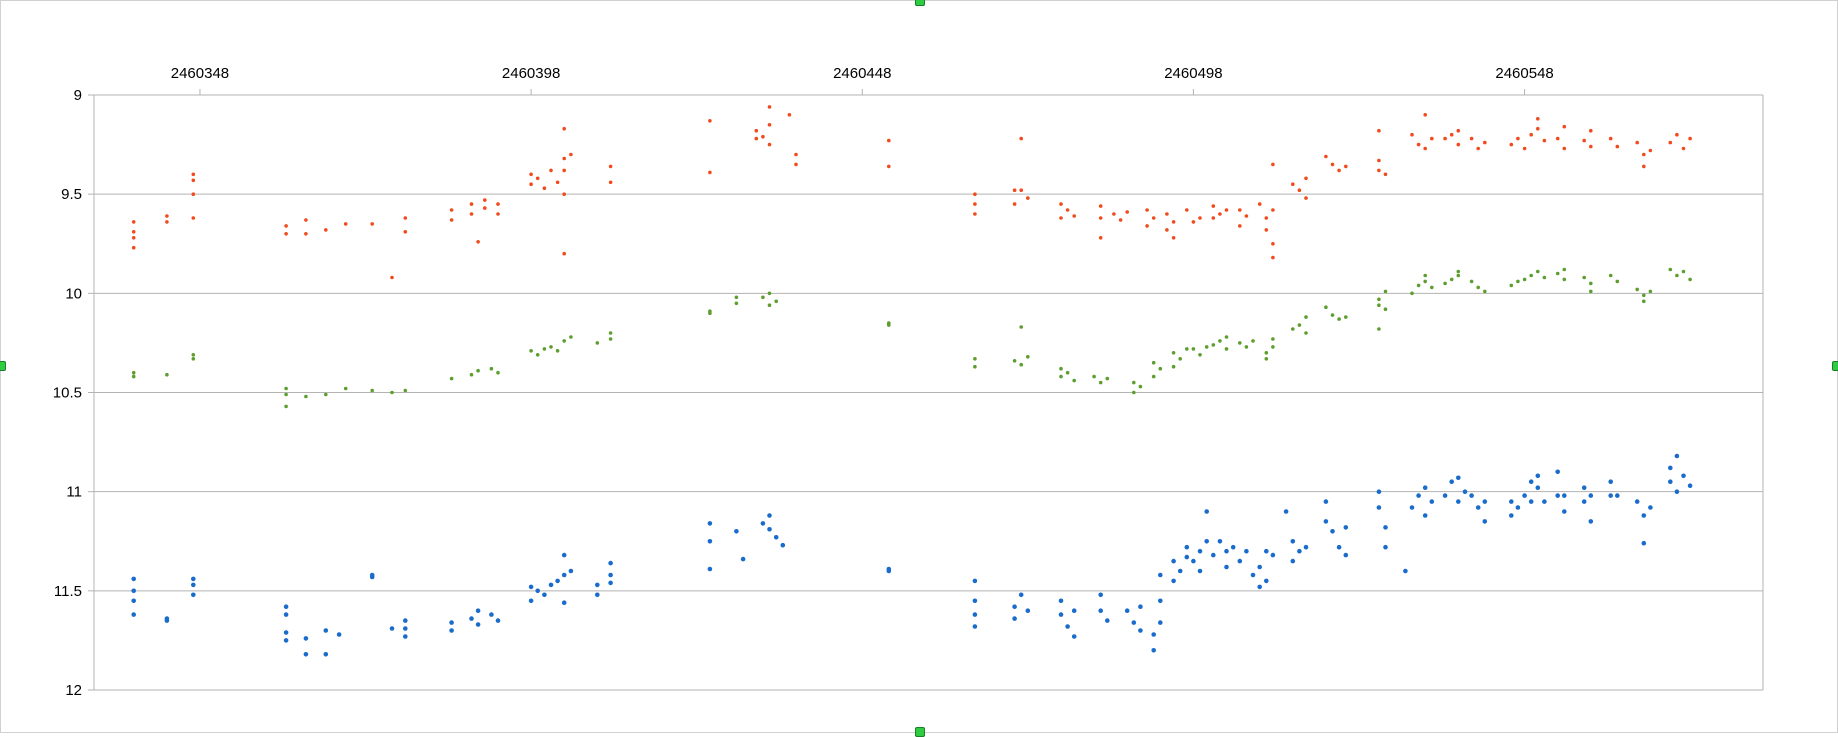 This screenshot has width=1838, height=737. I want to click on resize-handle-right, so click(1835, 366).